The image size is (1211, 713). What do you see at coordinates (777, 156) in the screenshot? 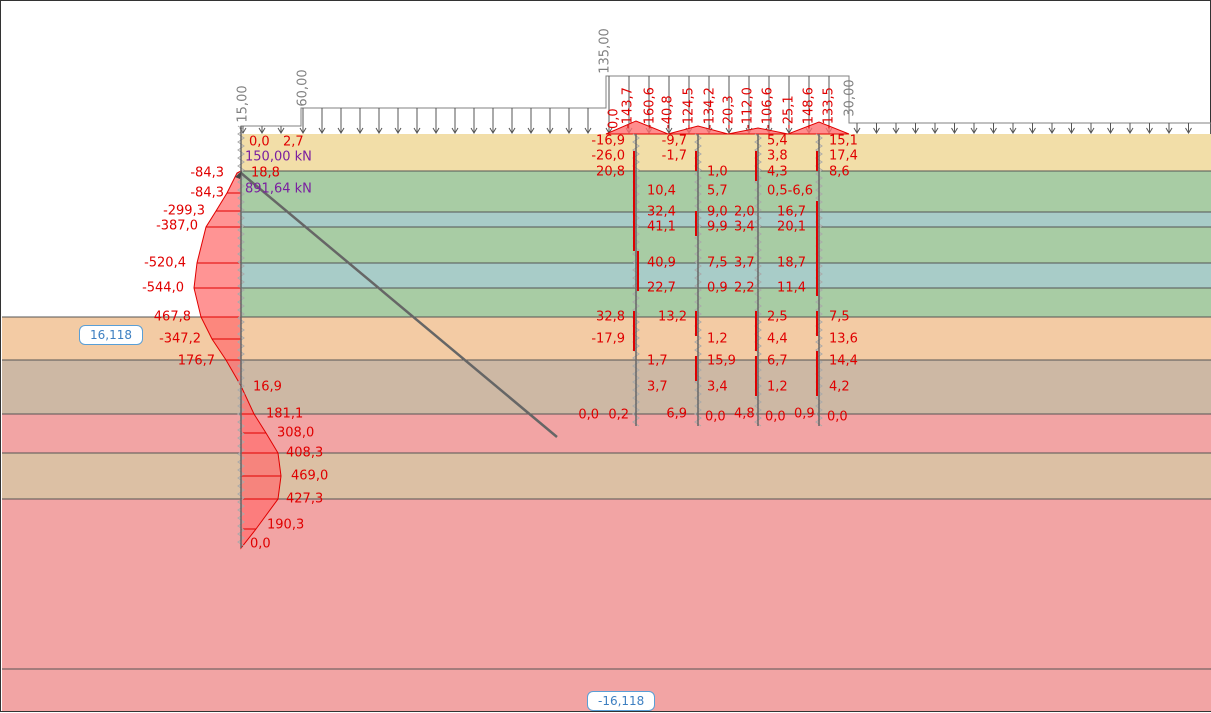
I see `pile-moment-label: 3,8` at bounding box center [777, 156].